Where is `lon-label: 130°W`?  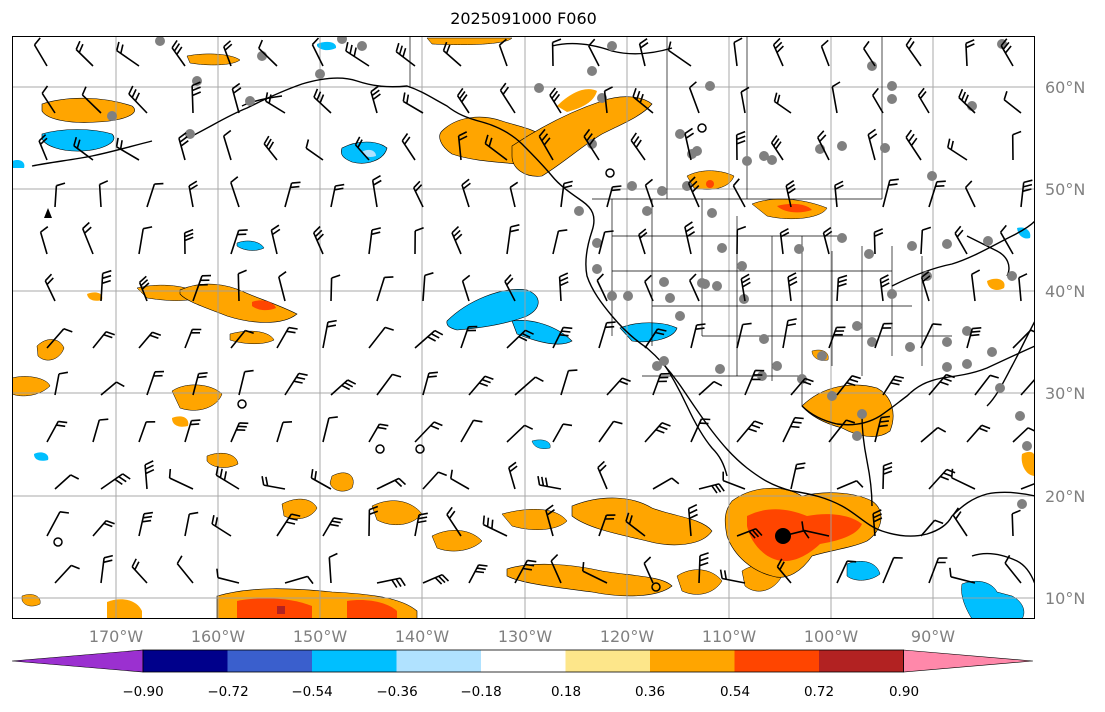
lon-label: 130°W is located at coordinates (525, 636).